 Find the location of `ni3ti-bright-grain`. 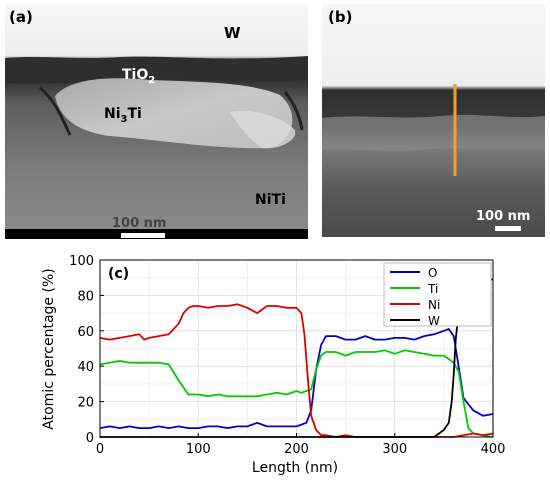

ni3ti-bright-grain is located at coordinates (263, 129).